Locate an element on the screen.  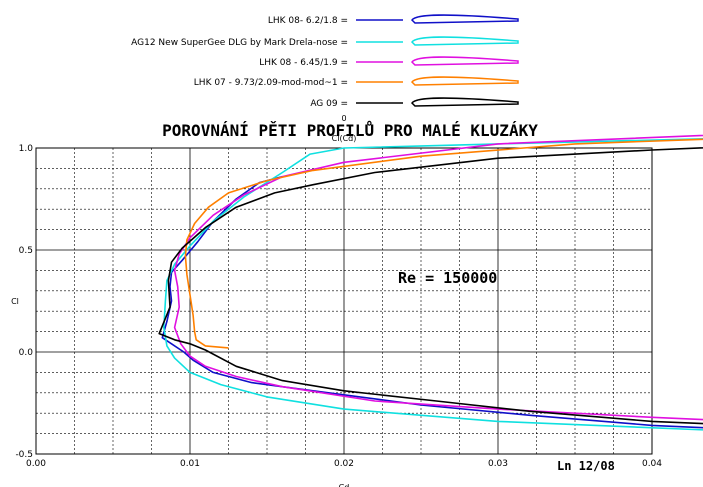
y-tick-label: 0.0 is located at coordinates (26, 353).